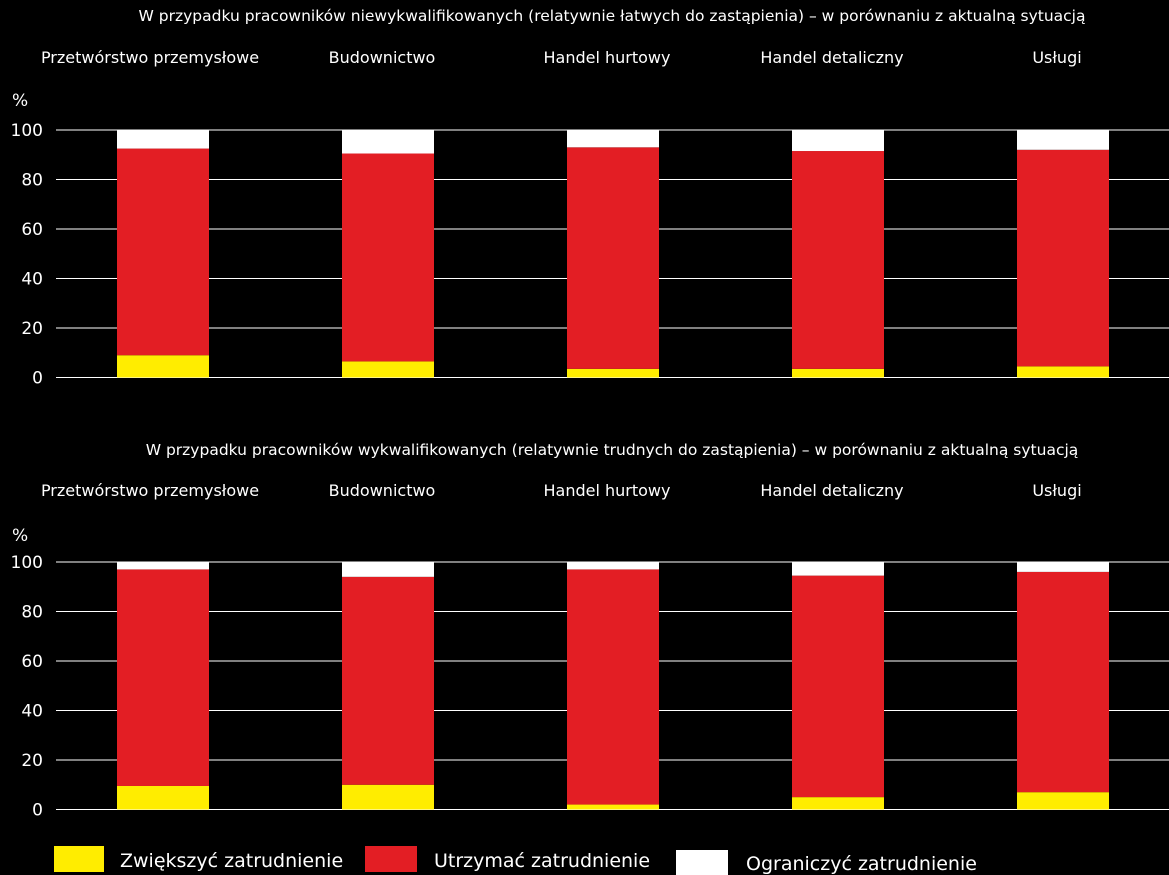  I want to click on legend-label-reduce: Ograniczyć zatrudnienie, so click(861, 864).